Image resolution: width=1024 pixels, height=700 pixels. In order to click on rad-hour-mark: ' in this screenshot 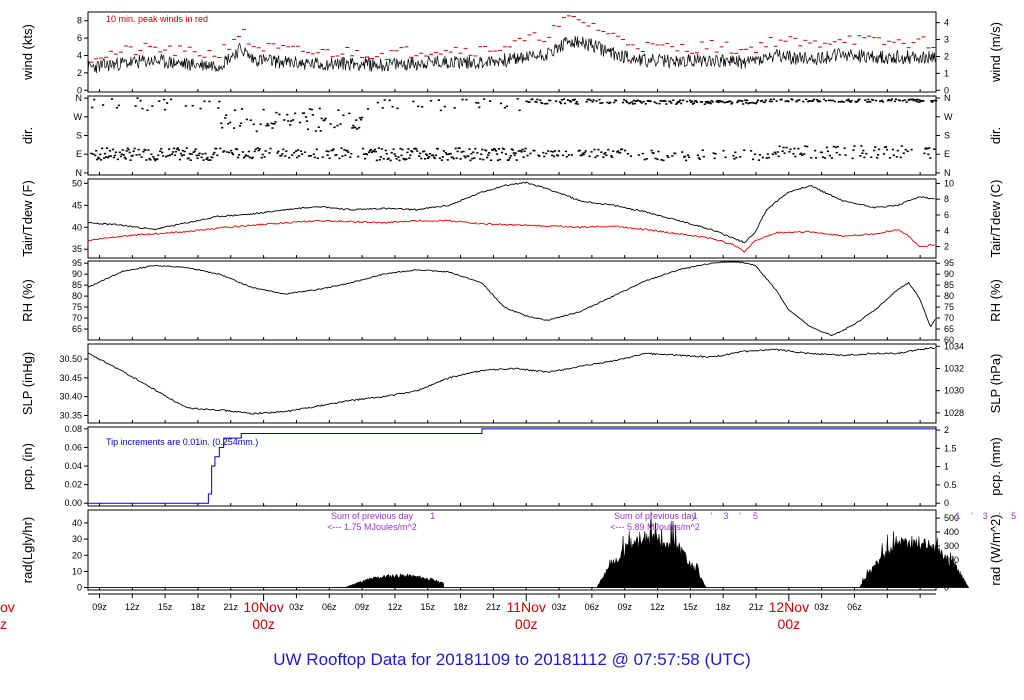, I will do `click(972, 516)`.